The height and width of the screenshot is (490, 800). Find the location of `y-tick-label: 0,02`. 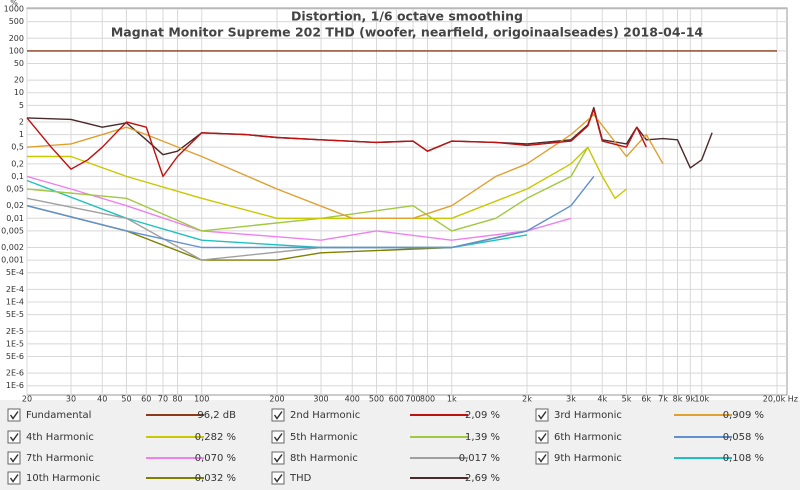

y-tick-label: 0,02 is located at coordinates (15, 205).